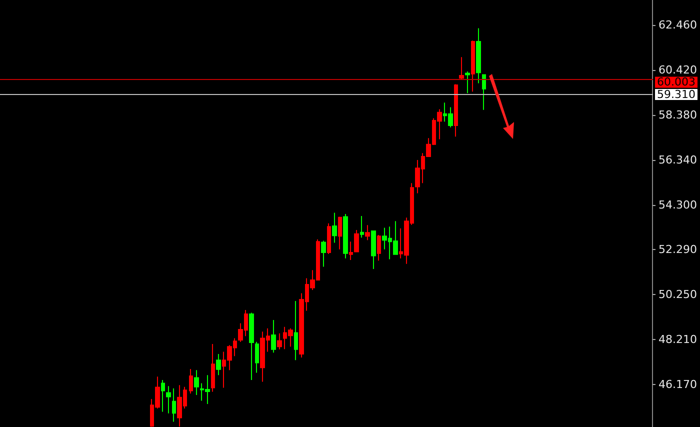 The image size is (700, 427). Describe the element at coordinates (676, 94) in the screenshot. I see `ref-line-label: 59.310` at that location.